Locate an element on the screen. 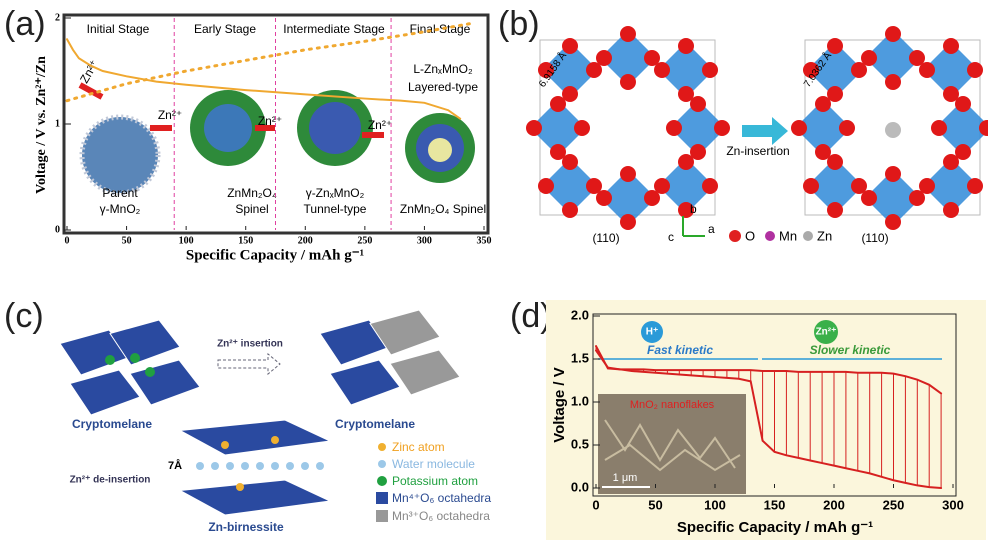  x-tick-label: 0 is located at coordinates (595, 504).